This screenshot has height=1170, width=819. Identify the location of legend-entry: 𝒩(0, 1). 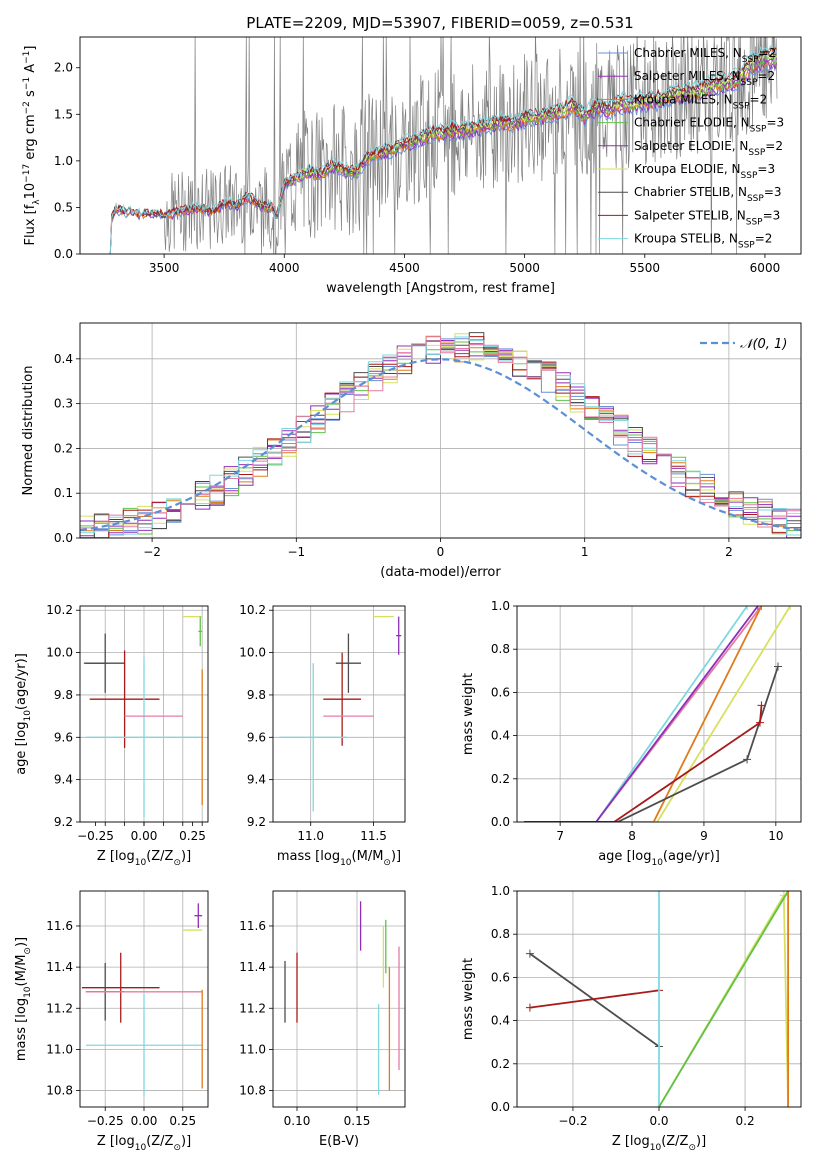
(763, 344).